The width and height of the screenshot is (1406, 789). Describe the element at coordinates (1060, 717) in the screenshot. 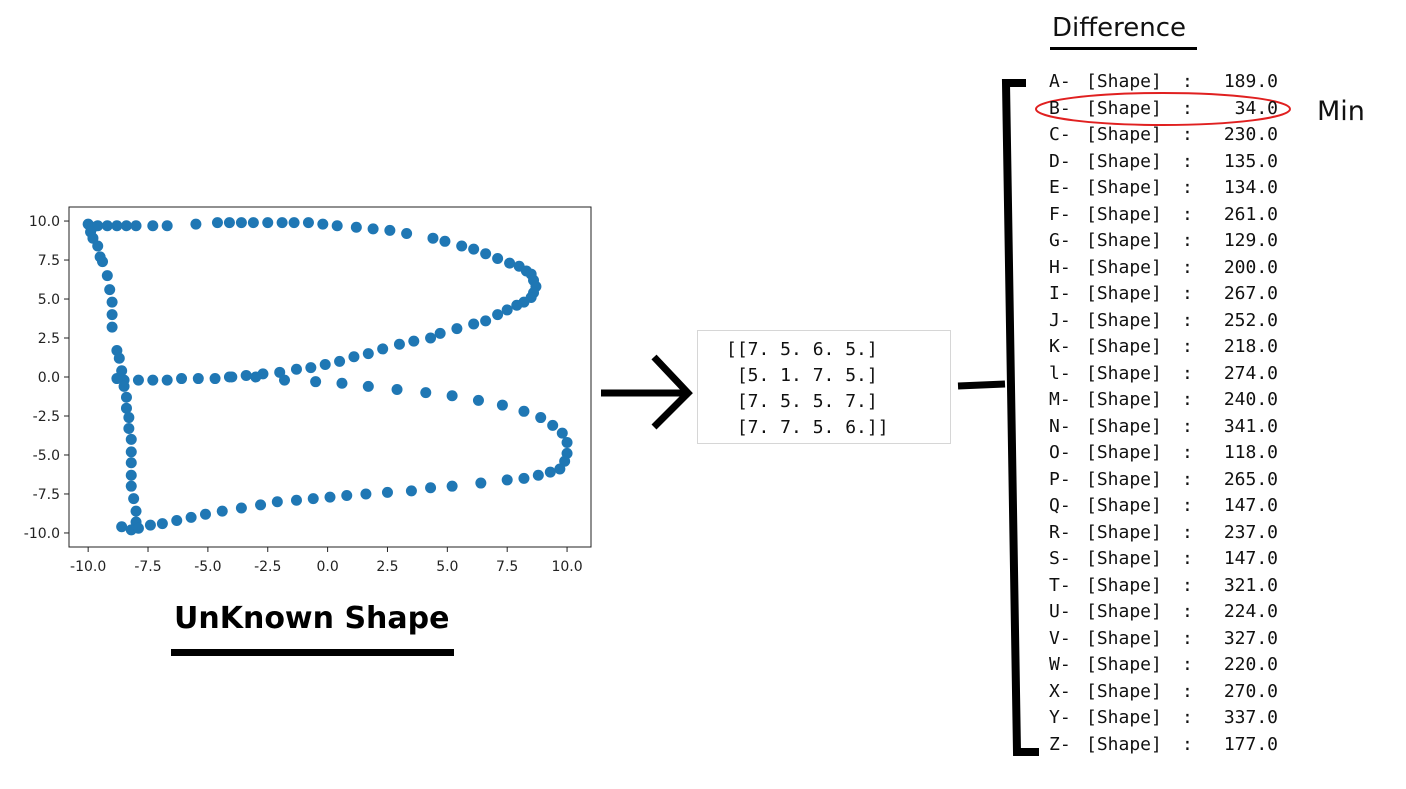

I see `difference-letter: Y-` at that location.